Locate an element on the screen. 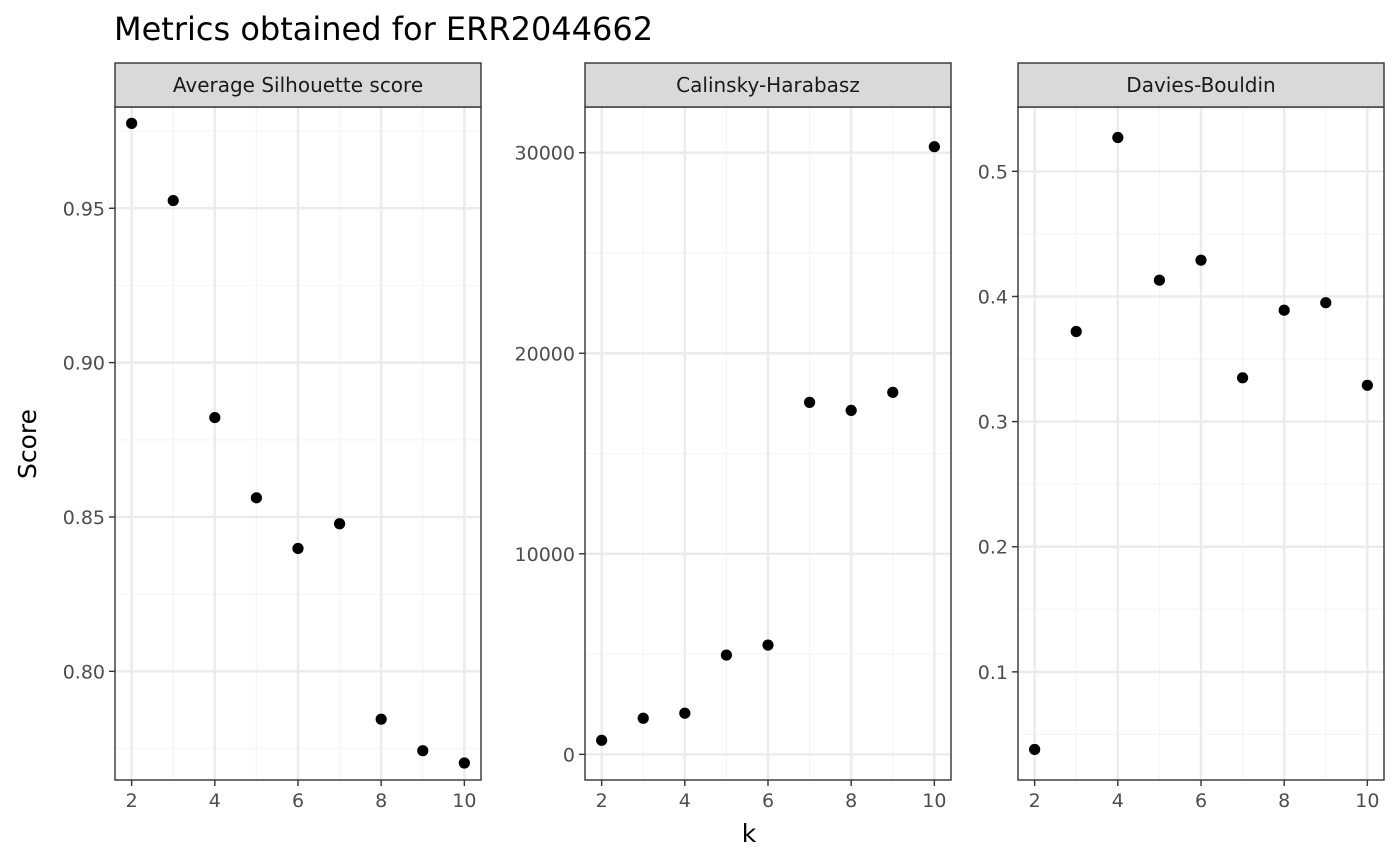 Image resolution: width=1400 pixels, height=865 pixels. y-tick-label: 0.5 is located at coordinates (993, 172).